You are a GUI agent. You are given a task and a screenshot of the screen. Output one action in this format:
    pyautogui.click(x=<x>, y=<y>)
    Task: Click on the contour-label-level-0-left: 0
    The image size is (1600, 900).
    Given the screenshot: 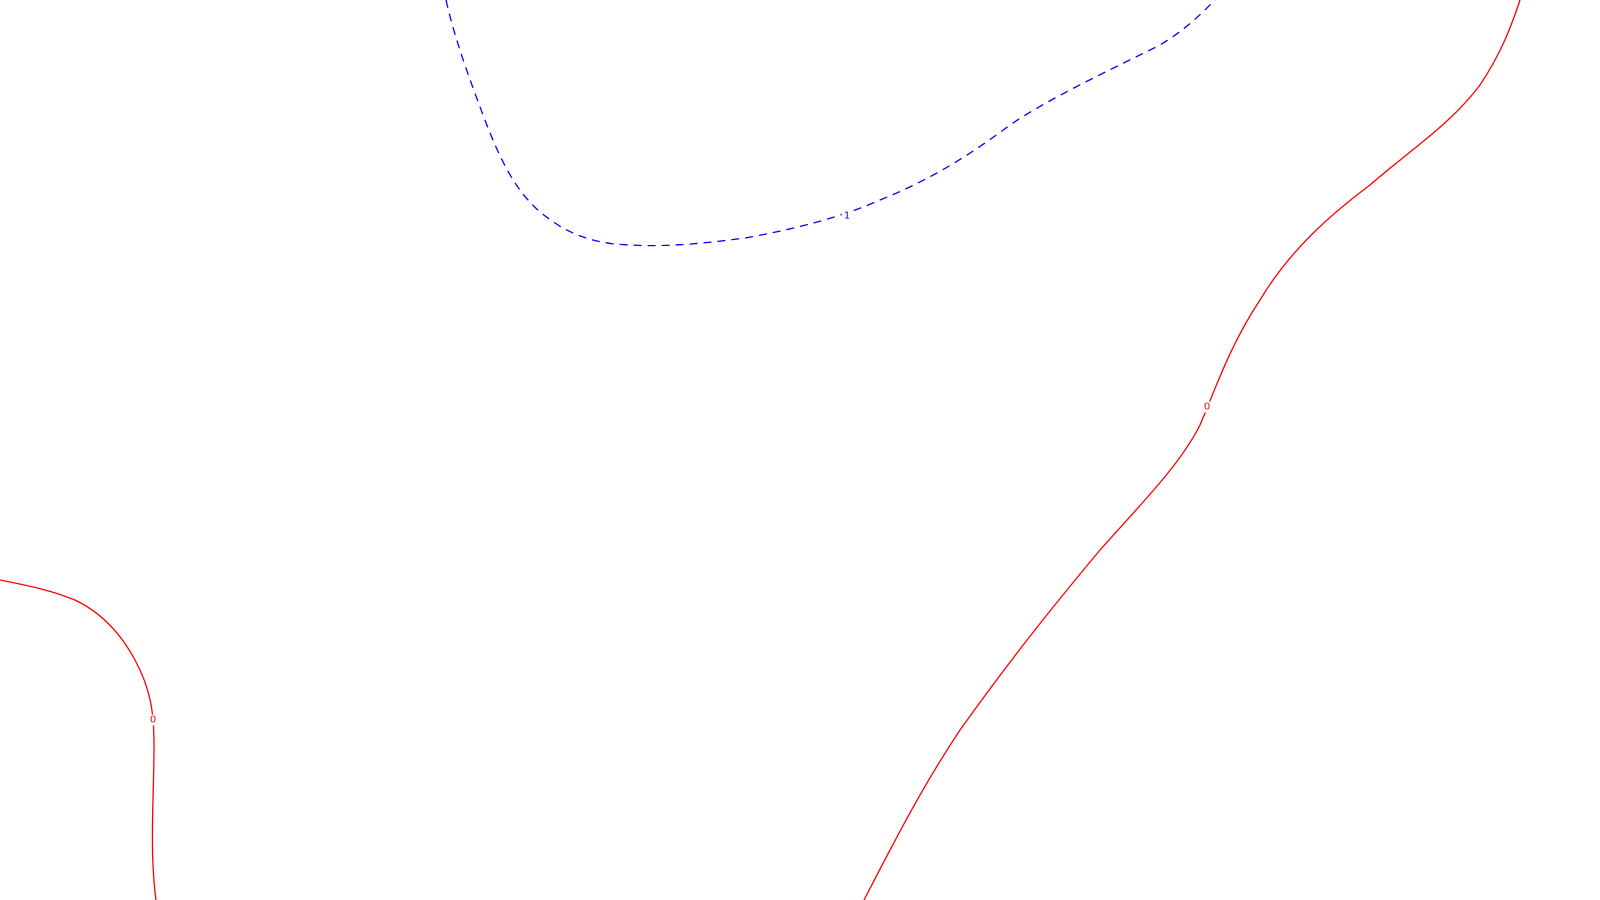 What is the action you would take?
    pyautogui.click(x=153, y=720)
    